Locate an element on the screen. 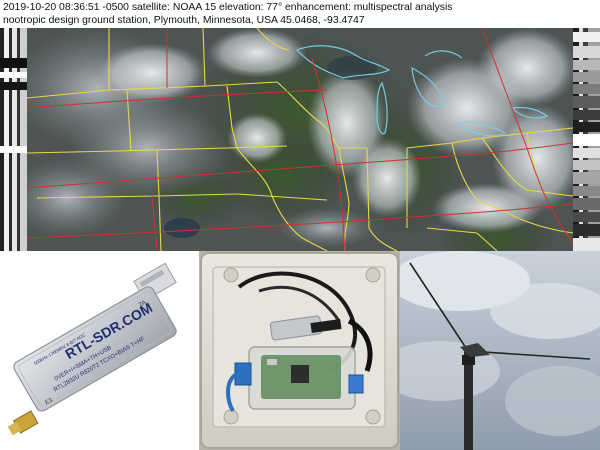 The image size is (600, 450). telemetry-bars-right is located at coordinates (586, 139).